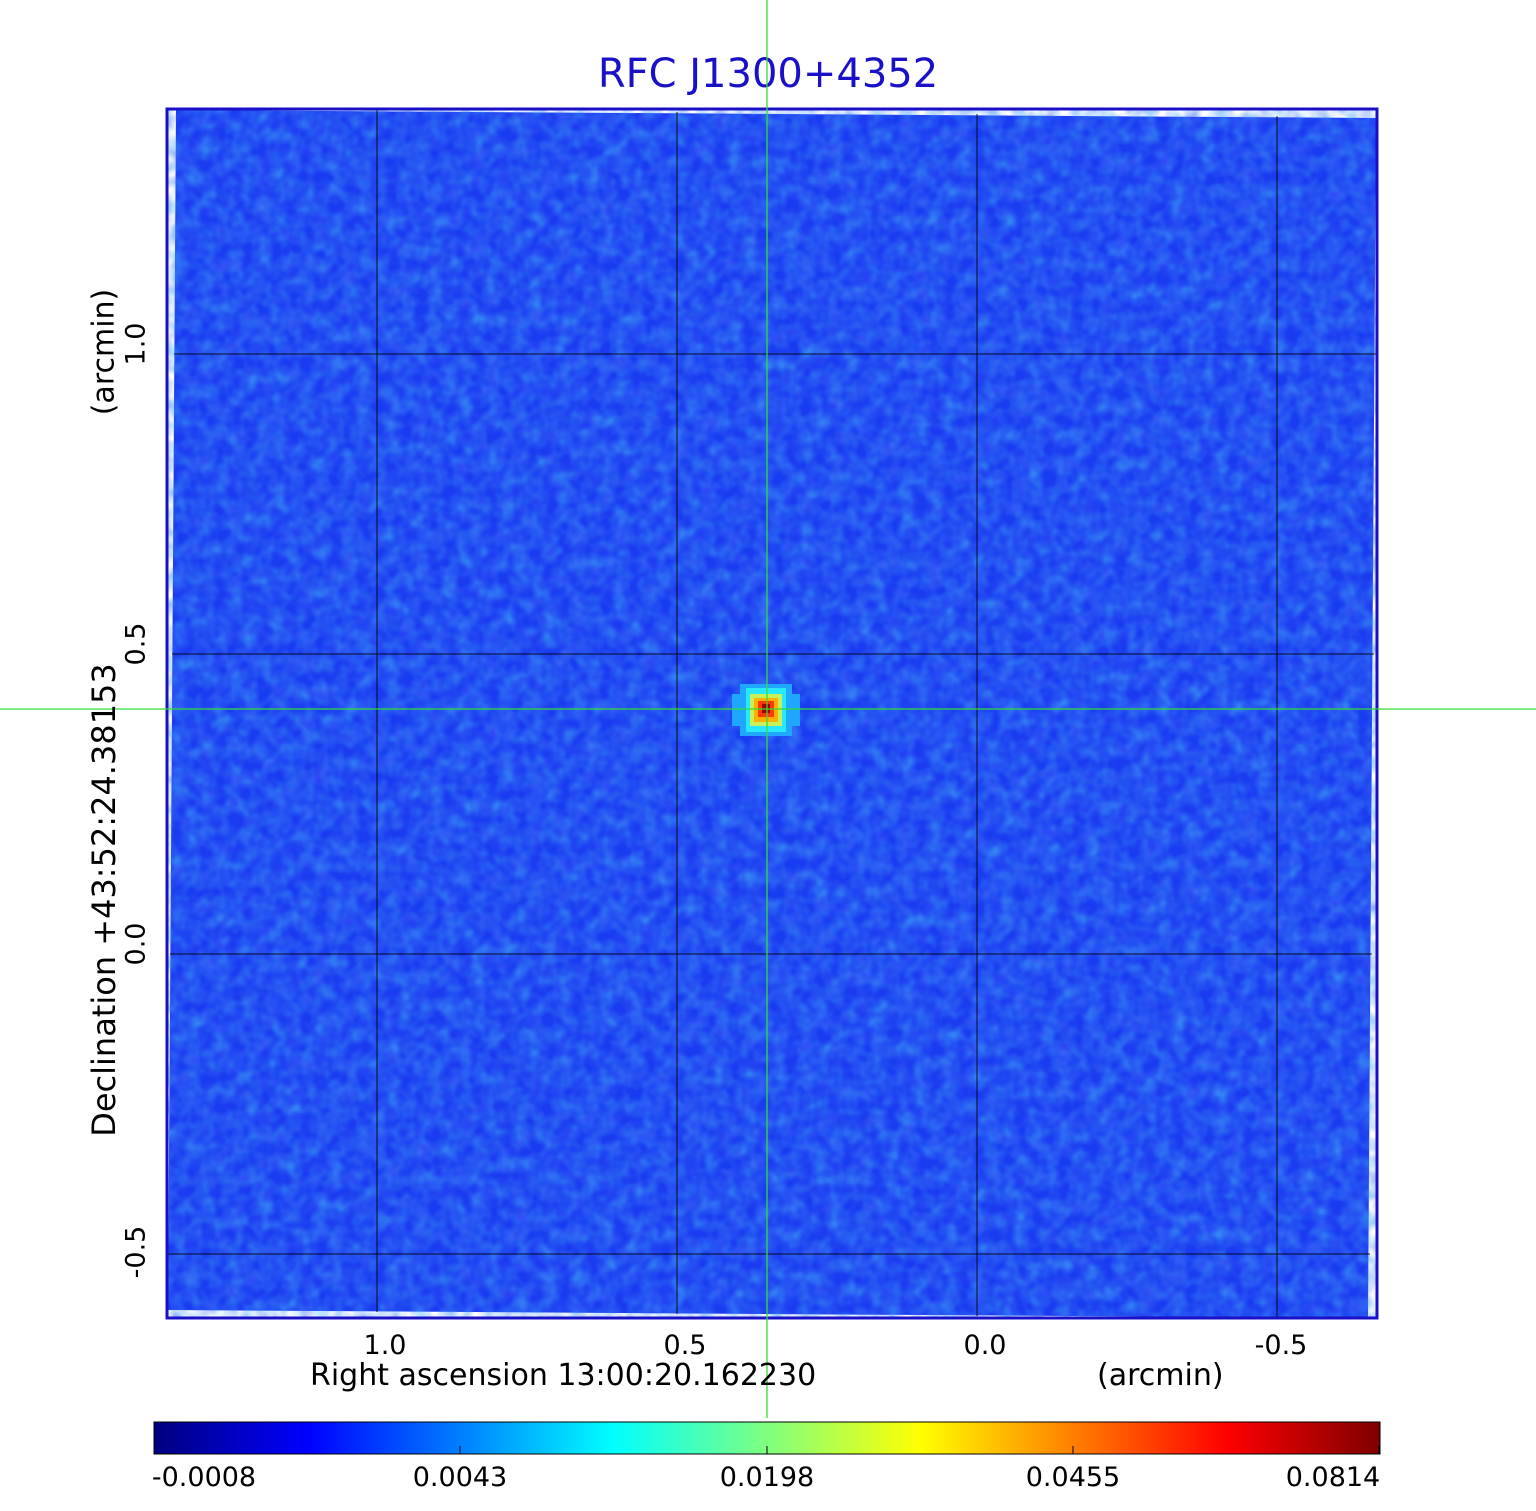  What do you see at coordinates (768, 74) in the screenshot?
I see `plot-title: RFC J1300+4352` at bounding box center [768, 74].